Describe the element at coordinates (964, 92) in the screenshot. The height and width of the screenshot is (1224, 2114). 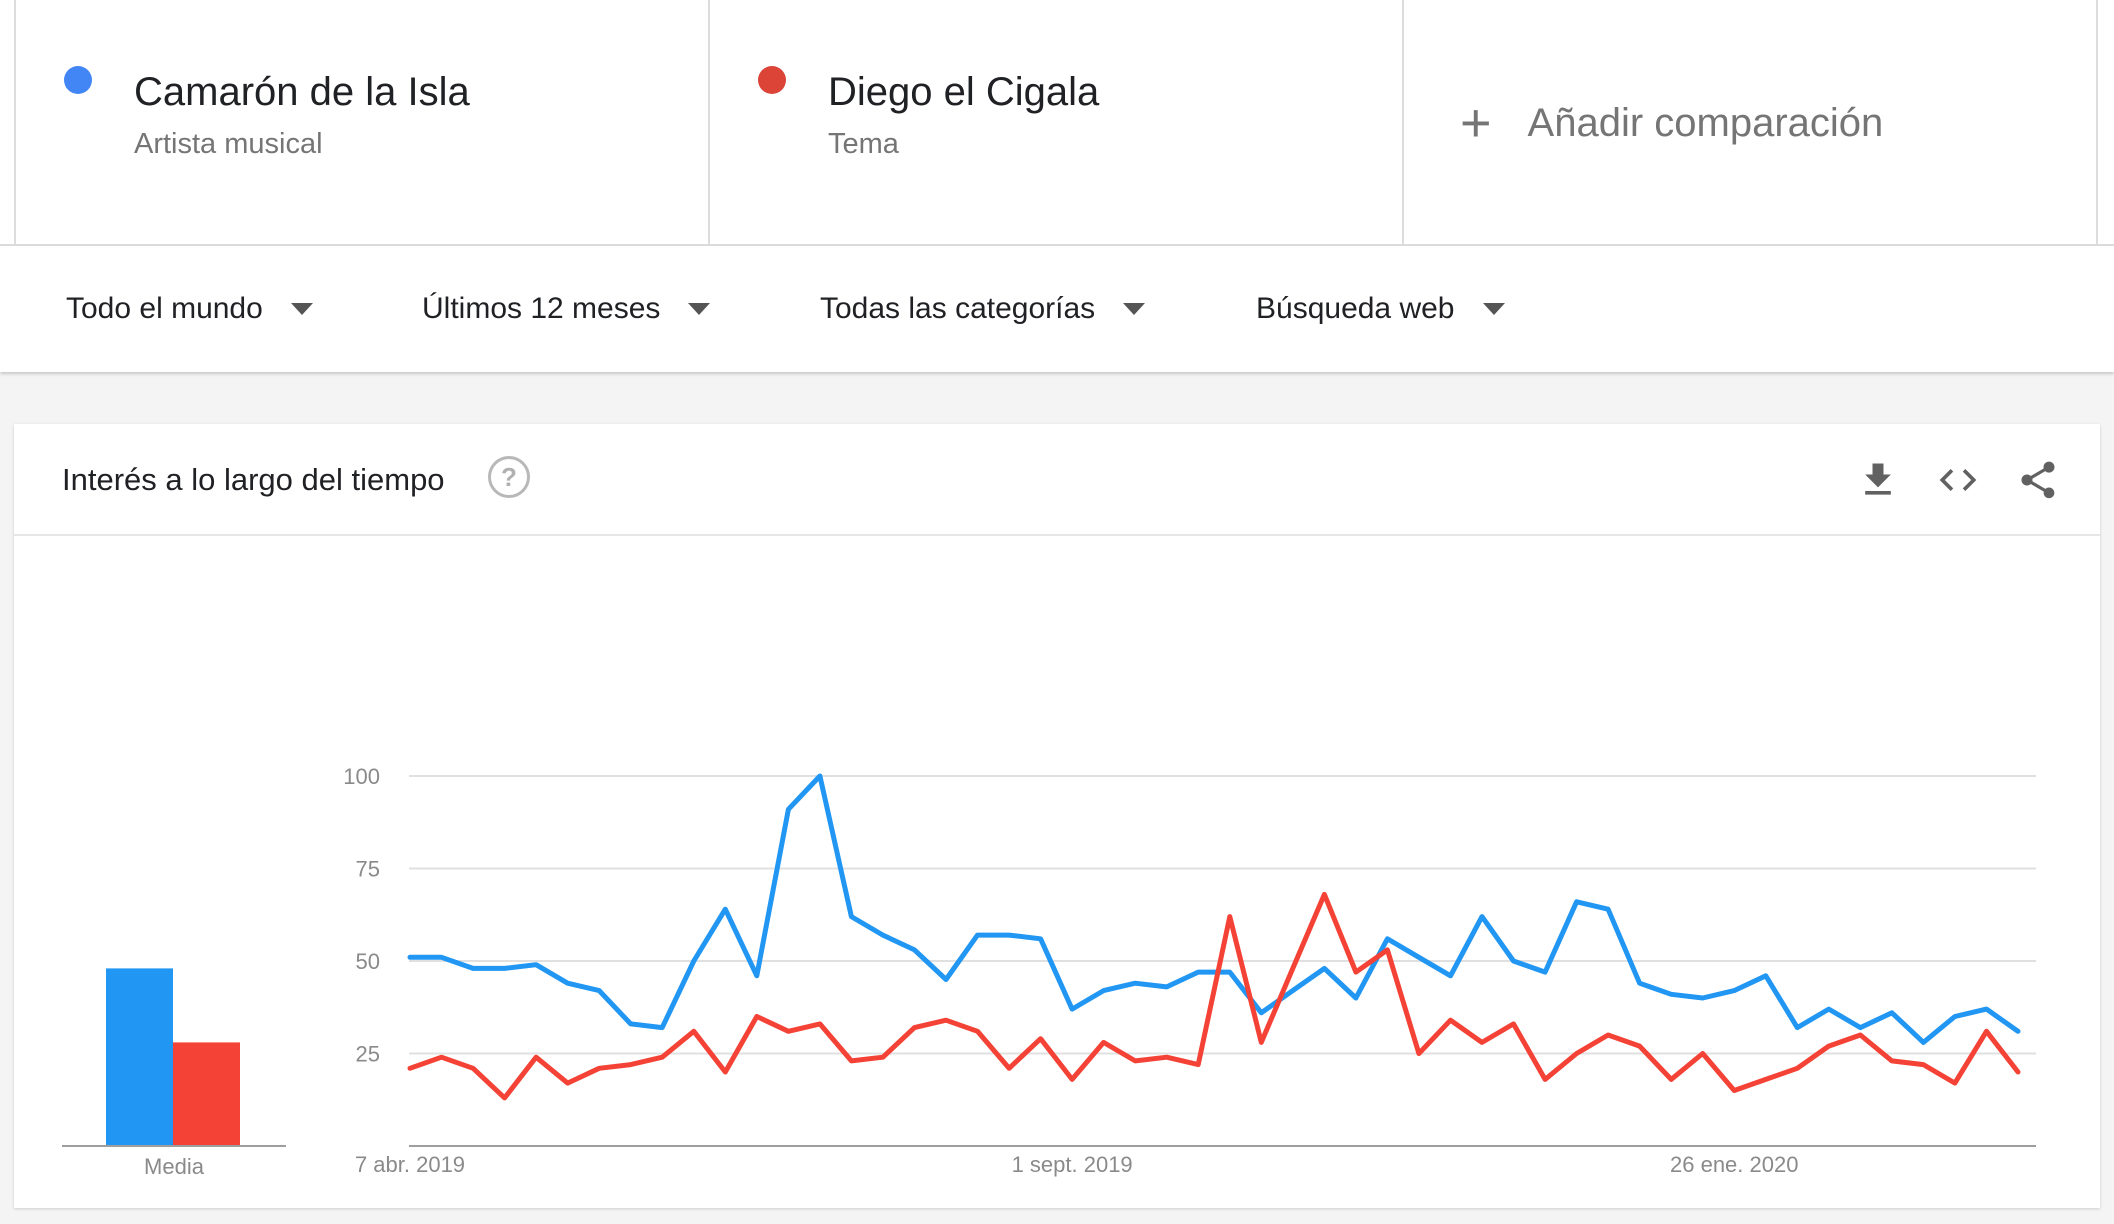
I see `term-name: Diego el Cigala` at that location.